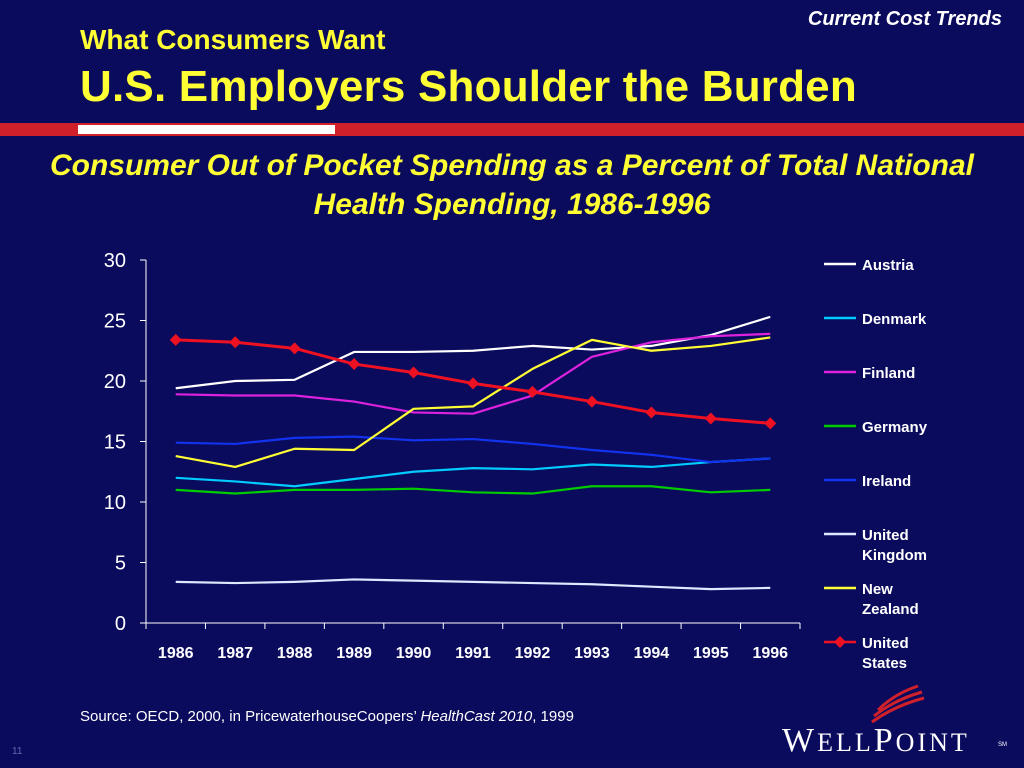 Image resolution: width=1024 pixels, height=768 pixels. I want to click on x-tick-label: 1992, so click(533, 653).